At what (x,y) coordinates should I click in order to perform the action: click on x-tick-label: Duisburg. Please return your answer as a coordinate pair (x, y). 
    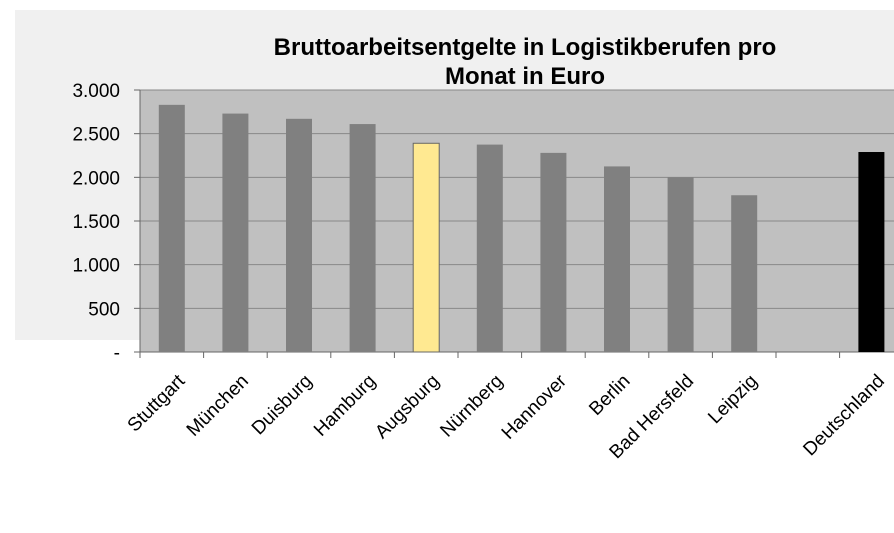
    Looking at the image, I should click on (282, 405).